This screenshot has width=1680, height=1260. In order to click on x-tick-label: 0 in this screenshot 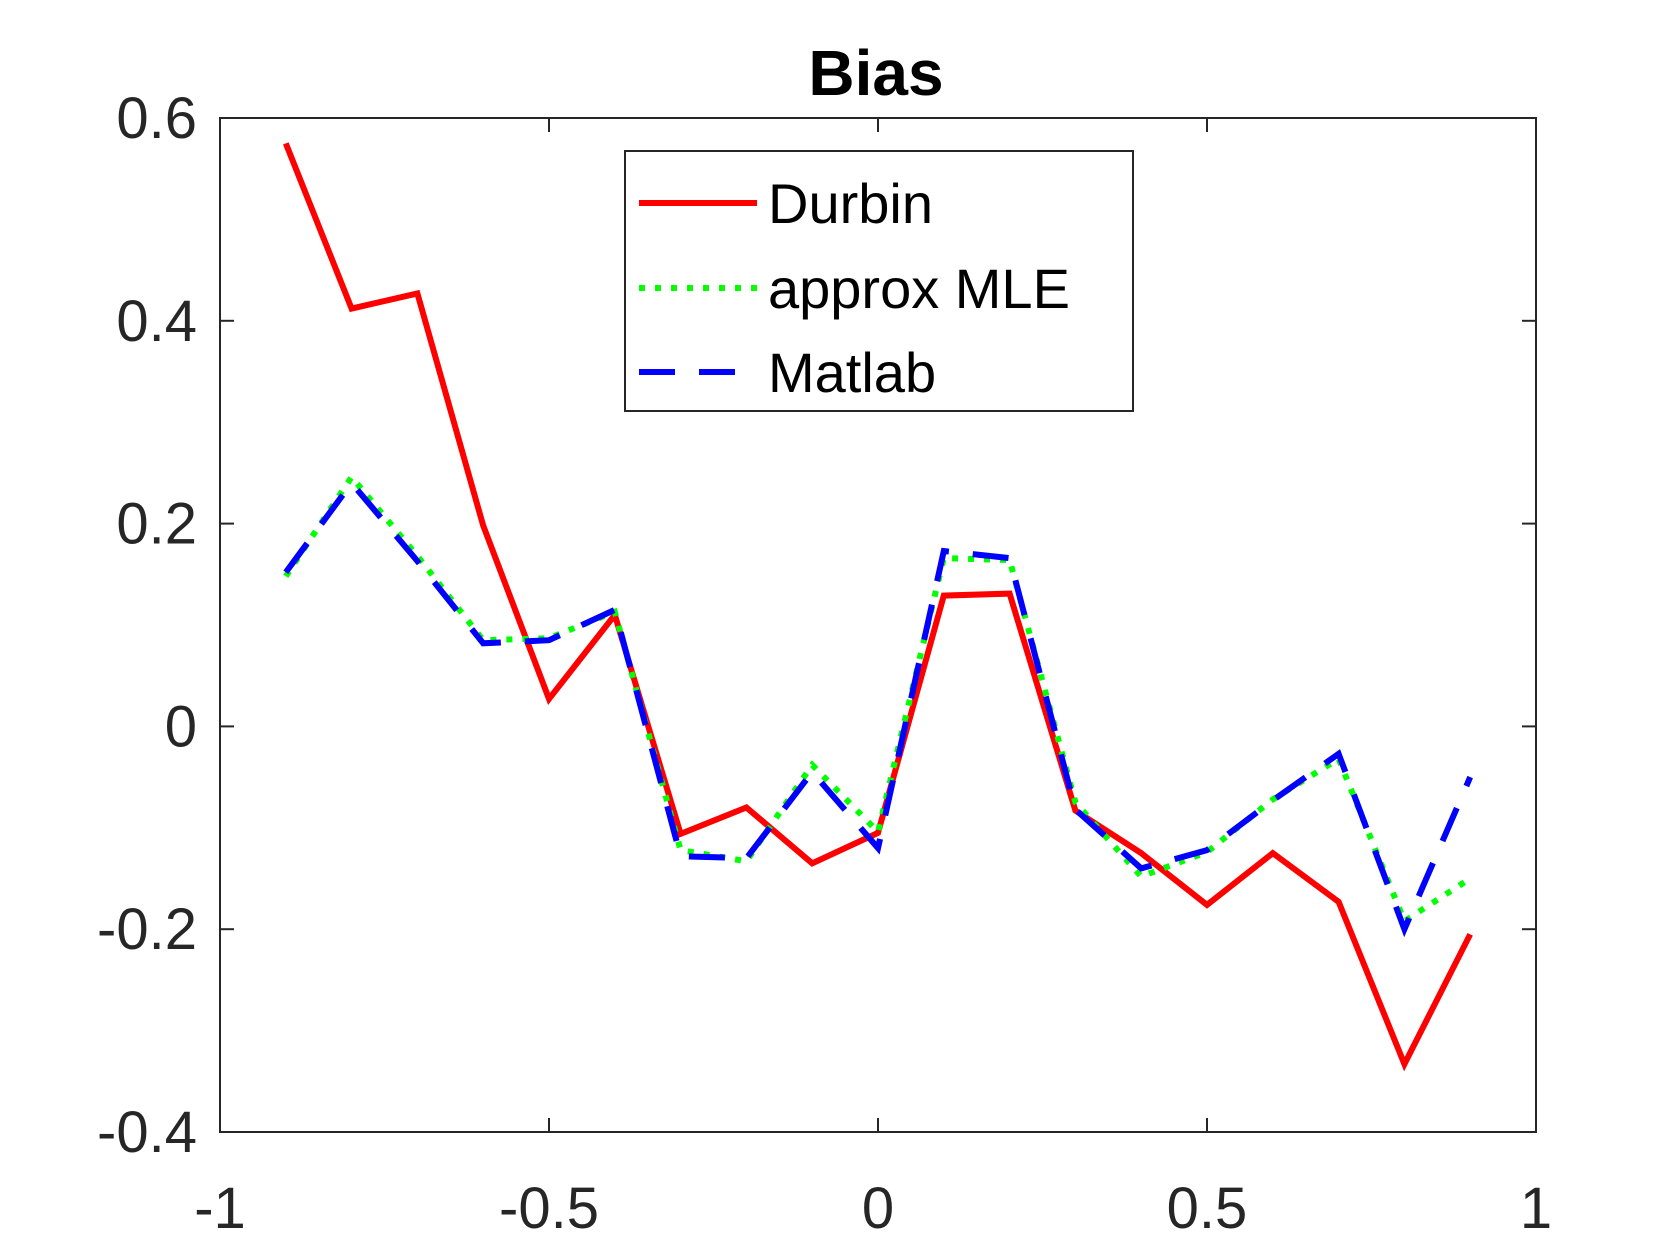, I will do `click(878, 1208)`.